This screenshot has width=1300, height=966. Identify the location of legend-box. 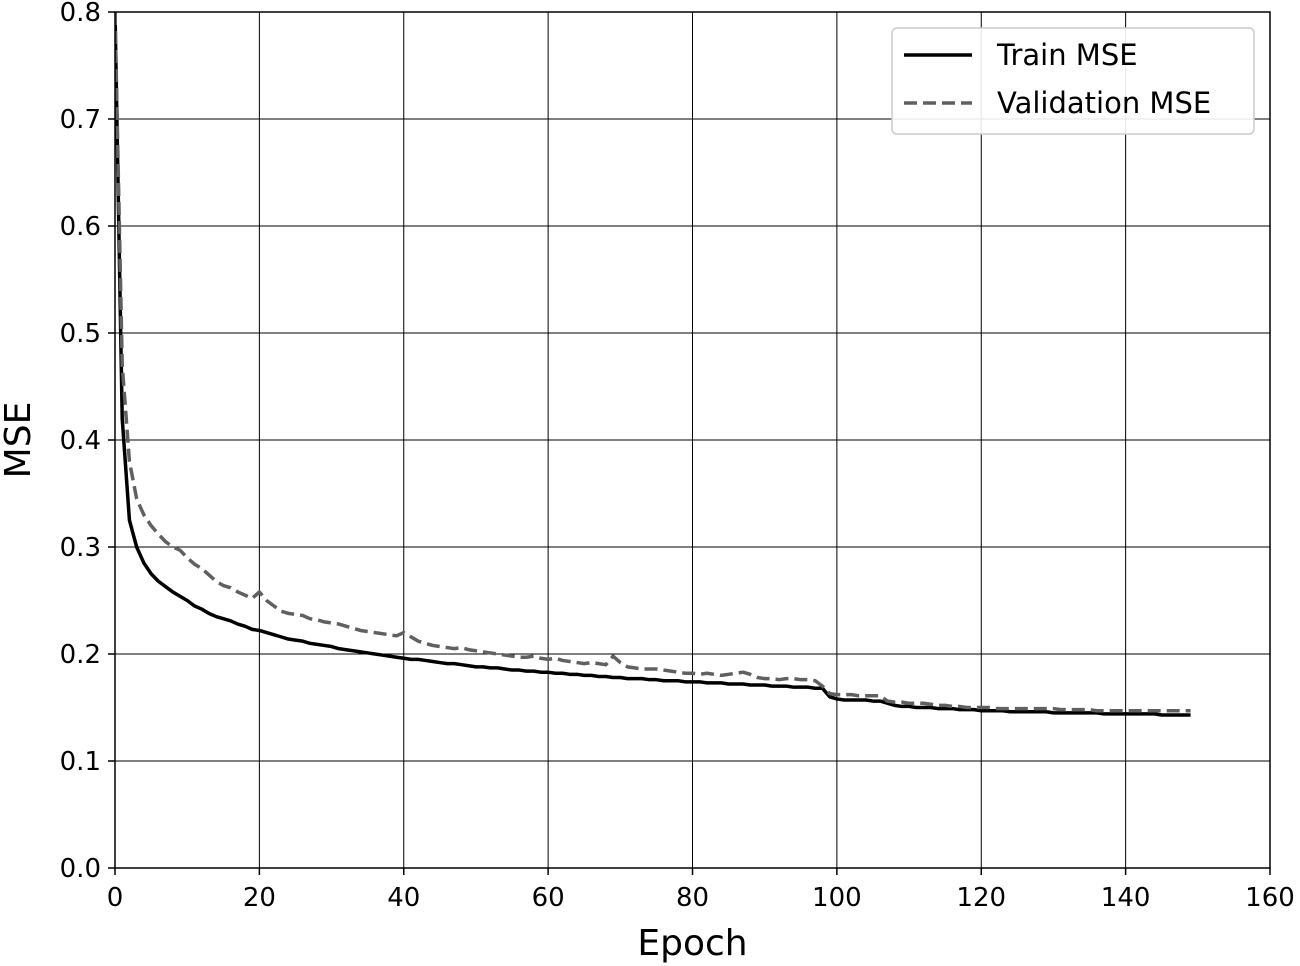
(1073, 81).